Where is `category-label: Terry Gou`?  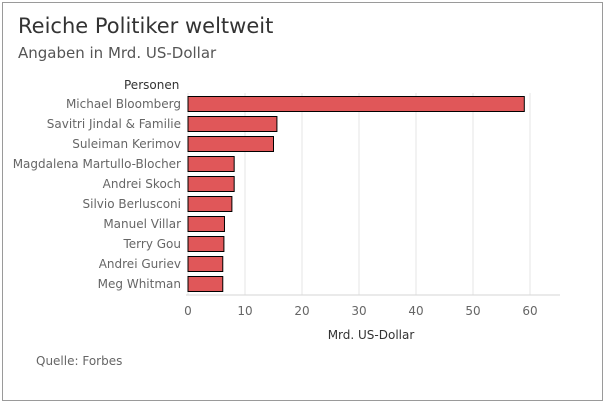 category-label: Terry Gou is located at coordinates (152, 244).